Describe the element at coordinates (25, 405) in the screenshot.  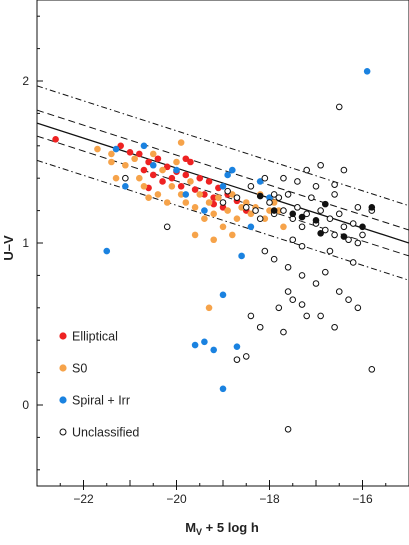
I see `y-tick-label-0: 0` at that location.